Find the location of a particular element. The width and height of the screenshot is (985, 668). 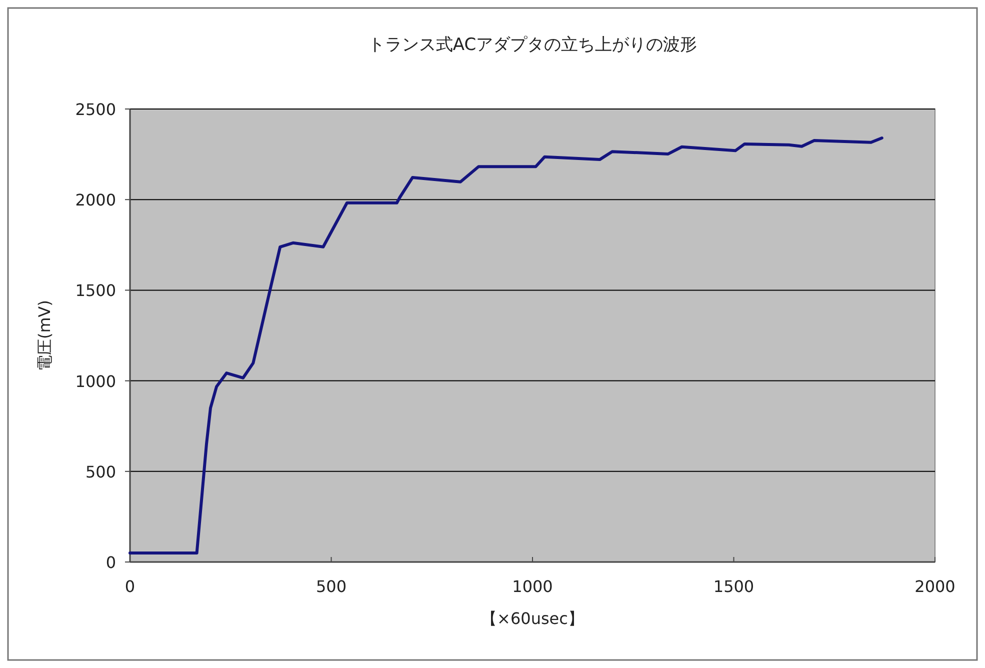

y-tick-label: 500 is located at coordinates (100, 472).